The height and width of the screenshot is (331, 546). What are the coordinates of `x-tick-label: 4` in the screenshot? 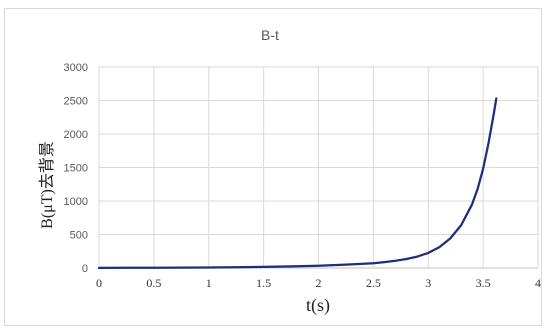 It's located at (538, 283).